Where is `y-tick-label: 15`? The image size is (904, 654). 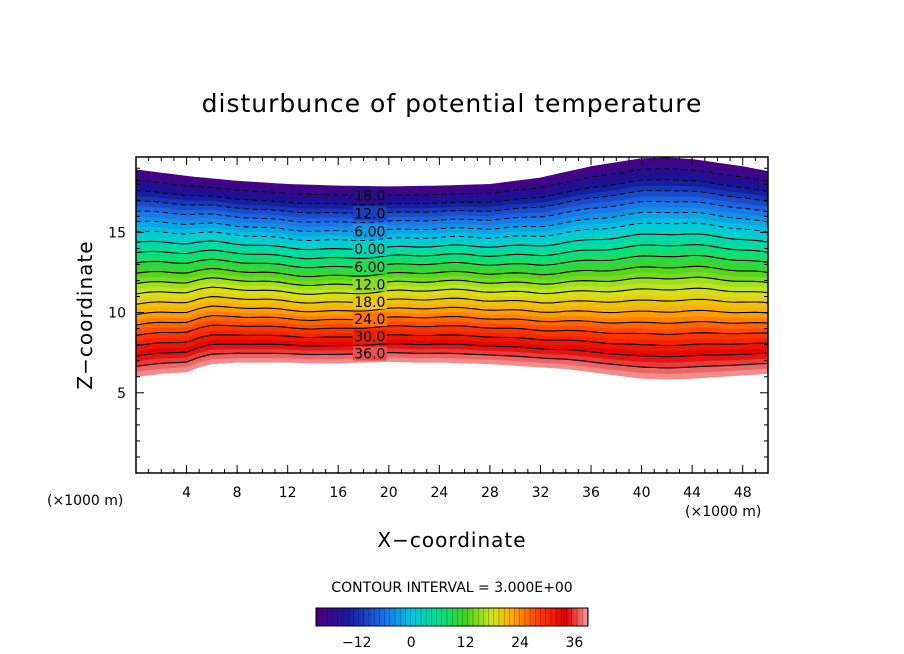
y-tick-label: 15 is located at coordinates (117, 233).